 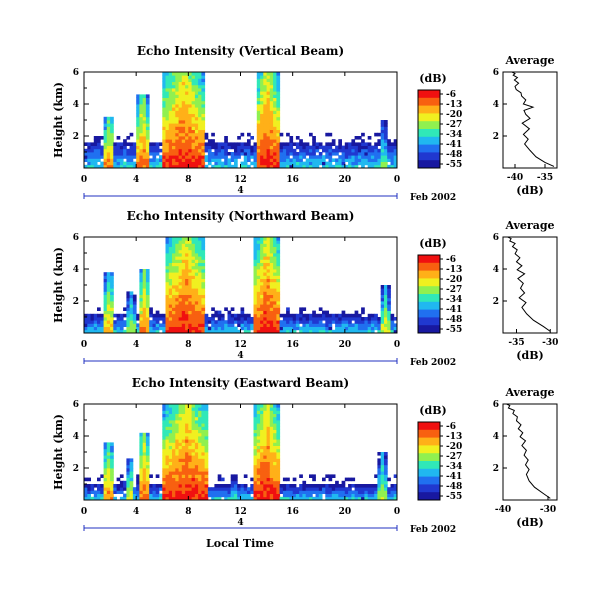 What do you see at coordinates (432, 410) in the screenshot?
I see `colorbar-unit: (dB)` at bounding box center [432, 410].